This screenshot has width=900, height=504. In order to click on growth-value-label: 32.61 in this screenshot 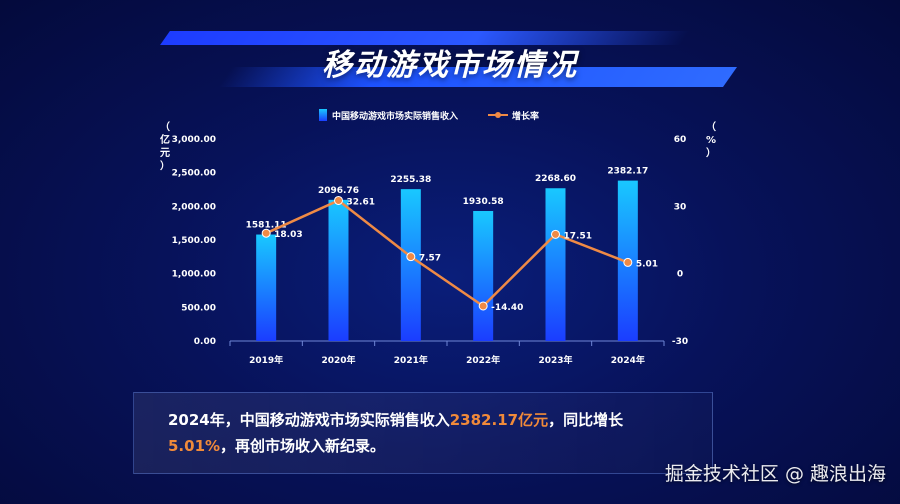, I will do `click(361, 202)`.